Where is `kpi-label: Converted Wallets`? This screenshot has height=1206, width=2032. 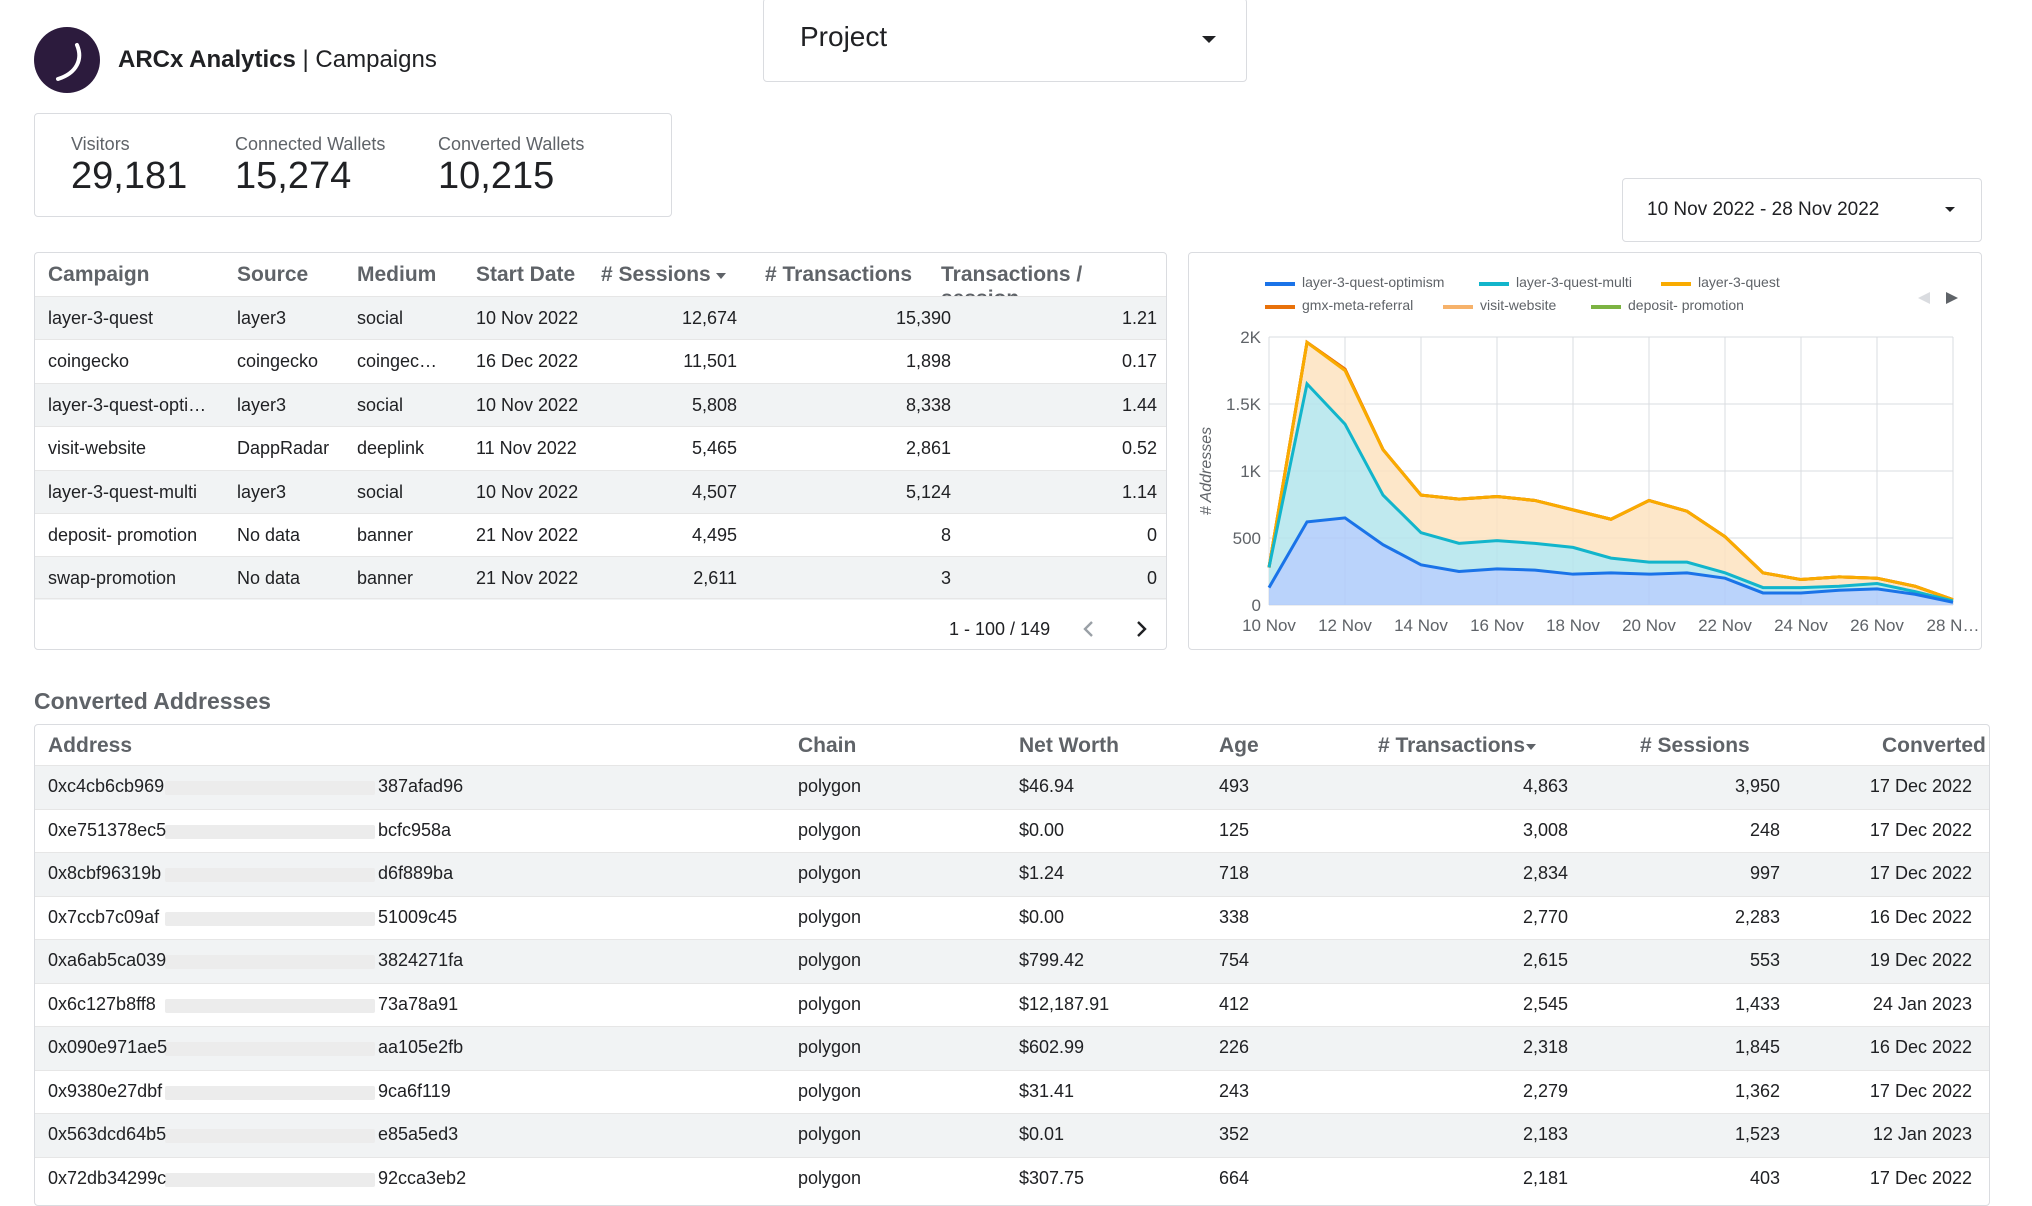
kpi-label: Converted Wallets is located at coordinates (511, 144).